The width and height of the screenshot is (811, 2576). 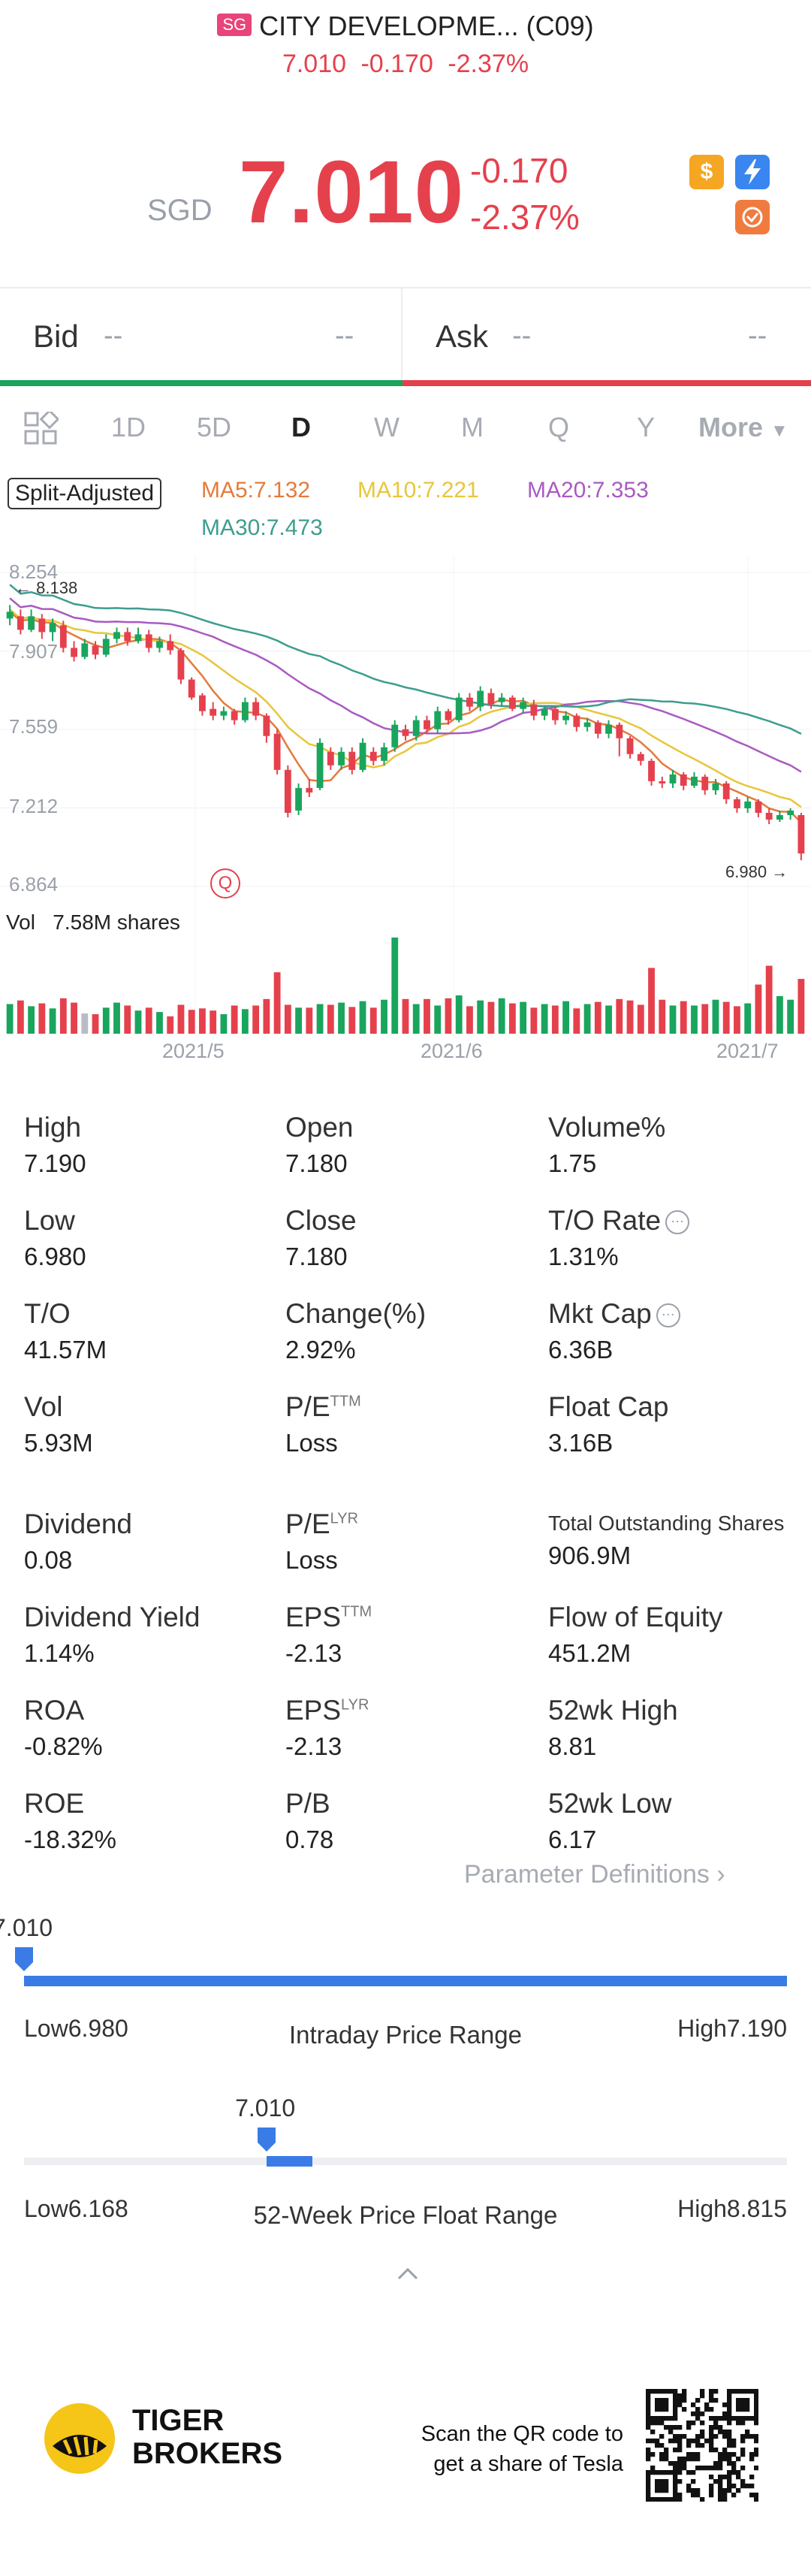 I want to click on tab-d: D, so click(x=301, y=427).